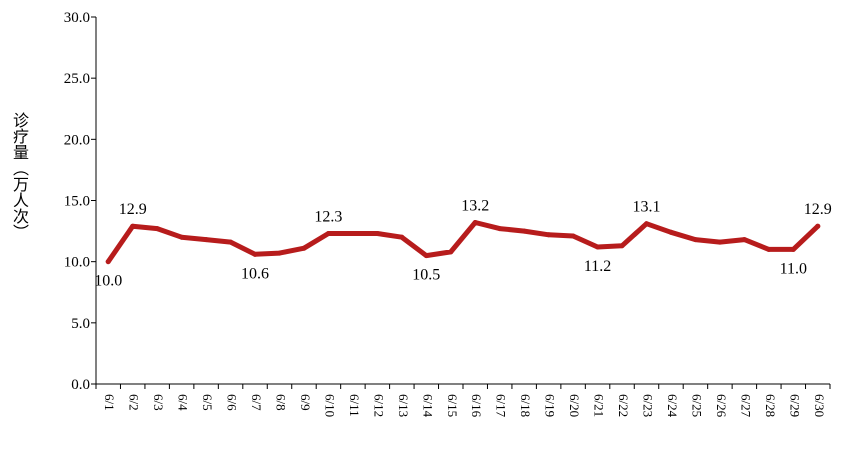 The width and height of the screenshot is (841, 465). Describe the element at coordinates (256, 402) in the screenshot. I see `x-tick-label: 6/7` at that location.